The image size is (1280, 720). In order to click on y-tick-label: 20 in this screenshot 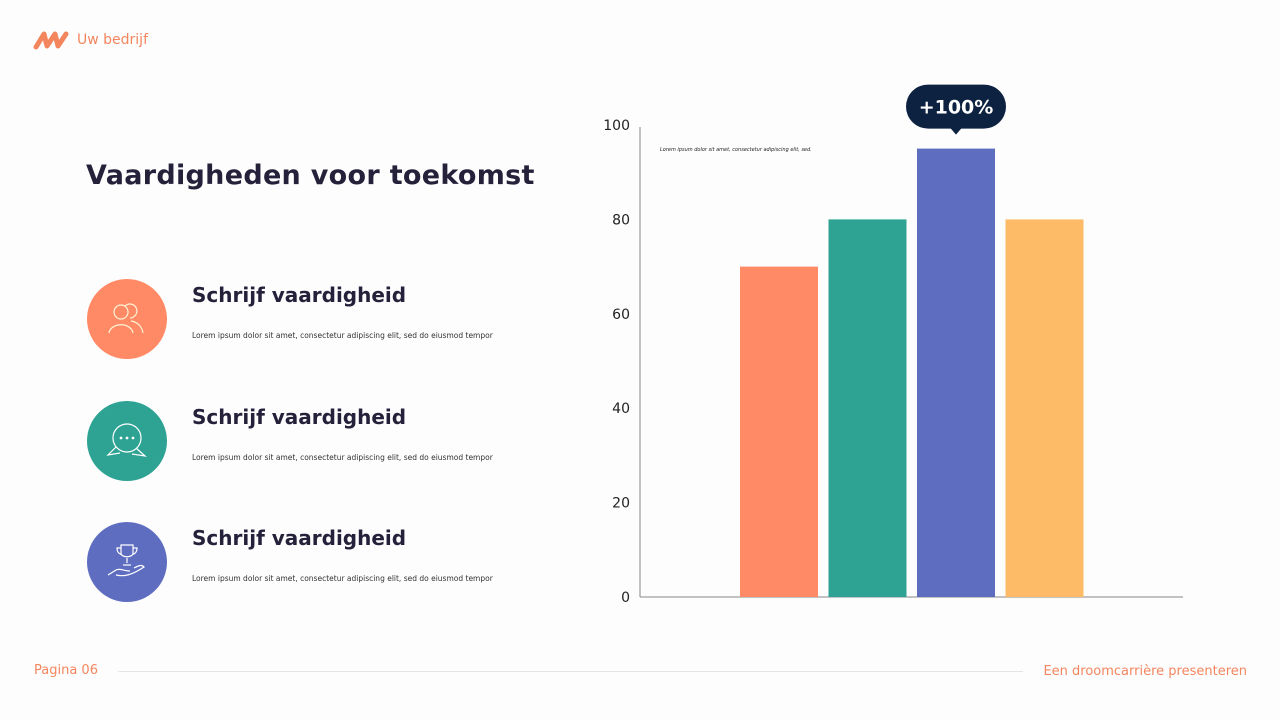, I will do `click(621, 504)`.